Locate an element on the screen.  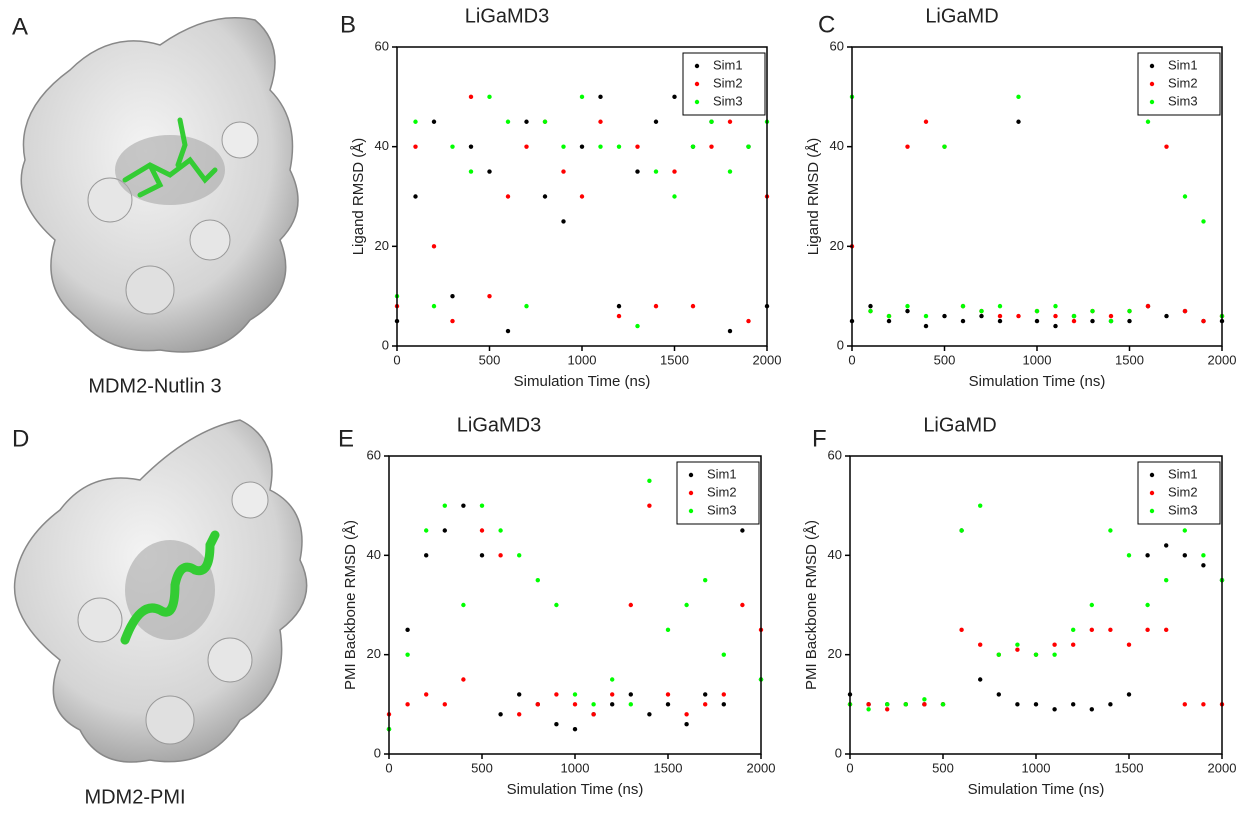
chart-title: LiGaMD3 is located at coordinates (499, 425).